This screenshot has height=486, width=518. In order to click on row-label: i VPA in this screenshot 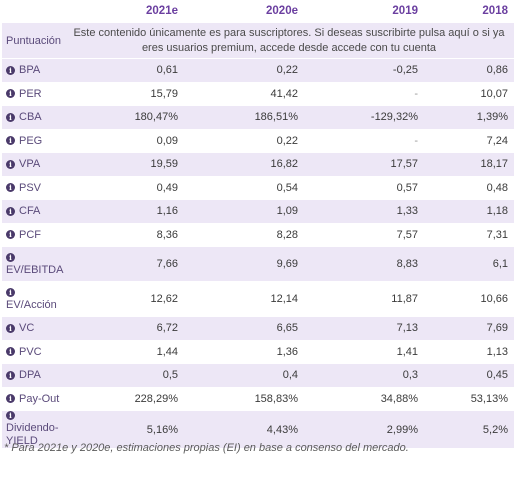, I will do `click(33, 164)`.